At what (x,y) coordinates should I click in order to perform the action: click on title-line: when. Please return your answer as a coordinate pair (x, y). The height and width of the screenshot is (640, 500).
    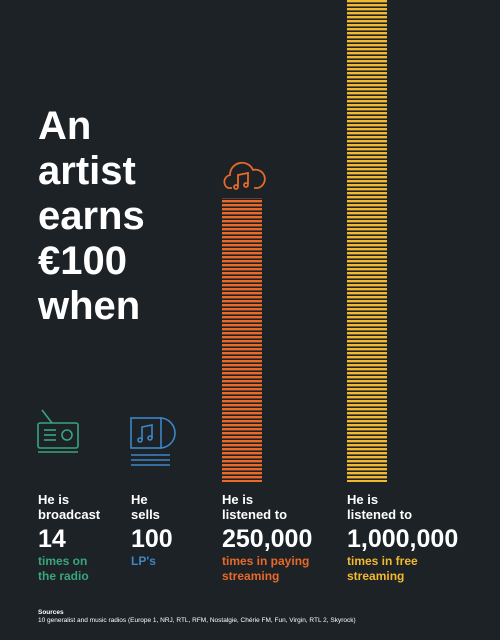
    Looking at the image, I should click on (89, 306).